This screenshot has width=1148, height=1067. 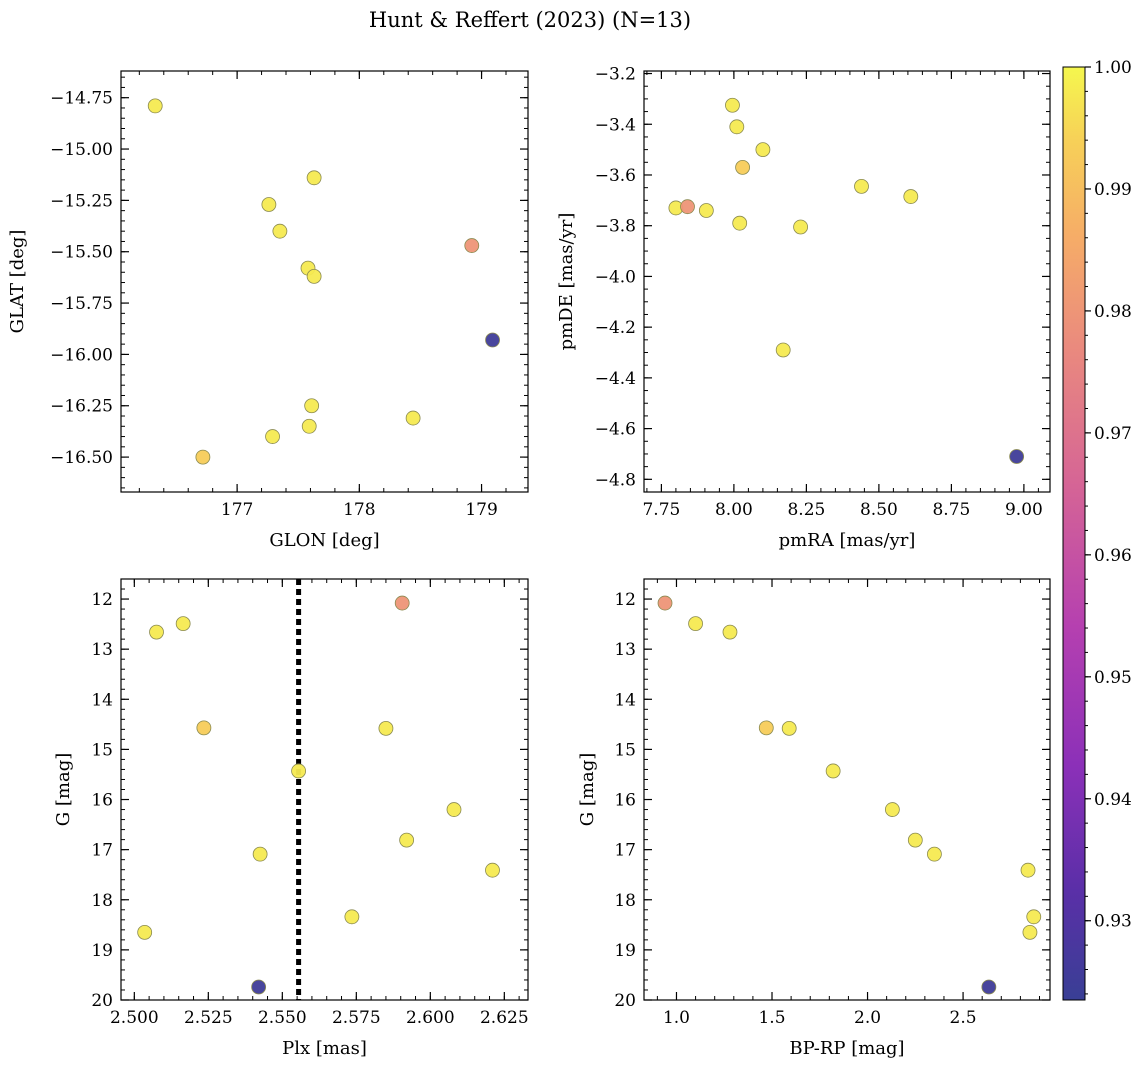 What do you see at coordinates (1113, 556) in the screenshot?
I see `colorbar-tick-label: 0.96` at bounding box center [1113, 556].